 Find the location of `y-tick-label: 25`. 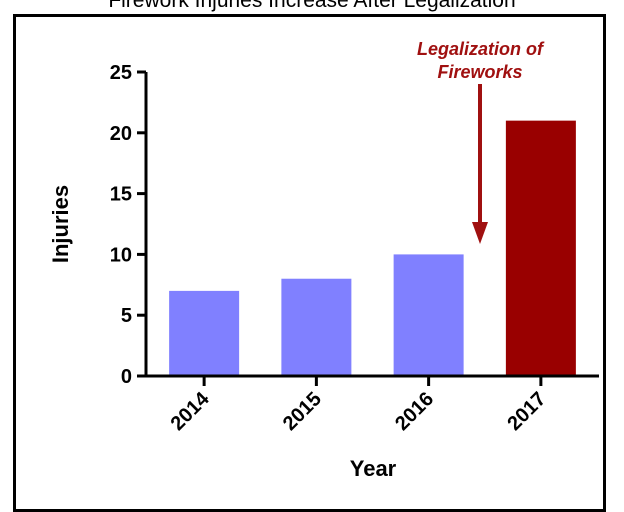

y-tick-label: 25 is located at coordinates (121, 73).